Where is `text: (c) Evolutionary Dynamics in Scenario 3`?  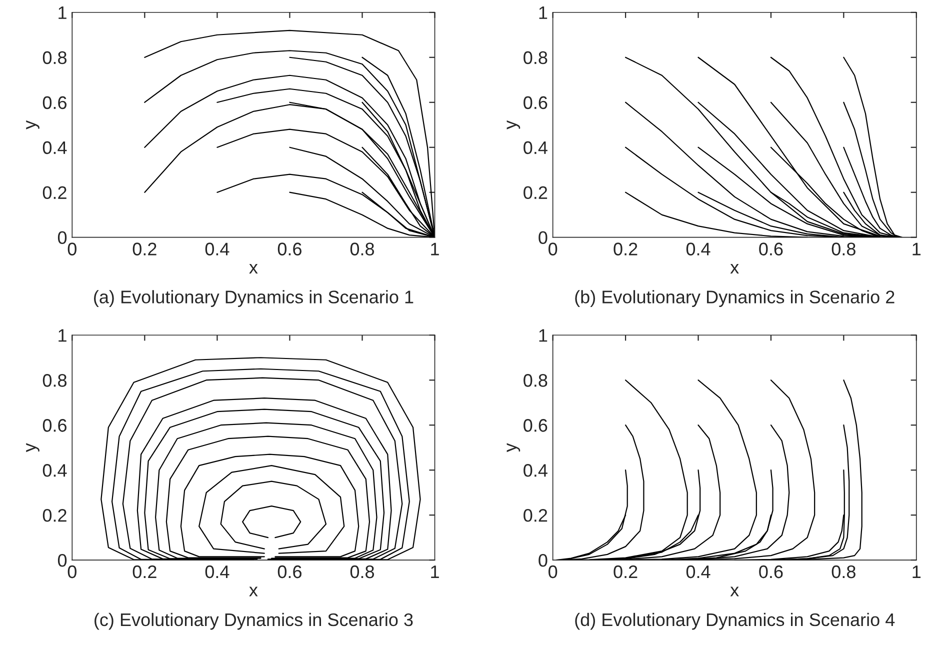 text: (c) Evolutionary Dynamics in Scenario 3 is located at coordinates (253, 621).